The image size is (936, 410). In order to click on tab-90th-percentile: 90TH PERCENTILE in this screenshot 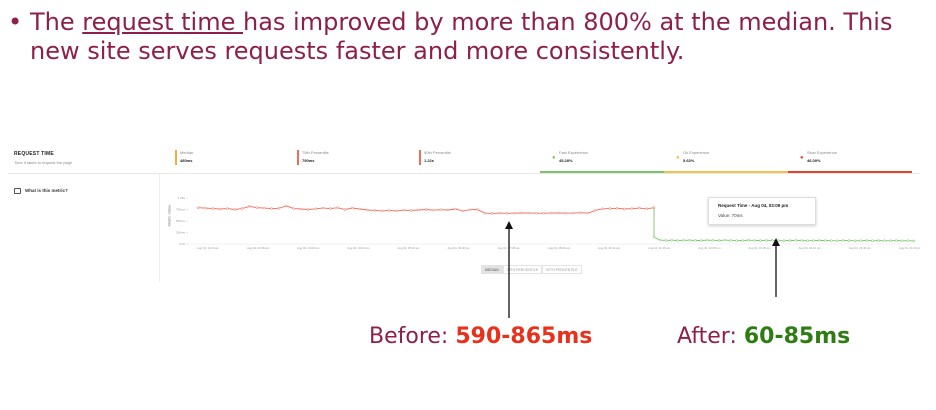, I will do `click(562, 269)`.